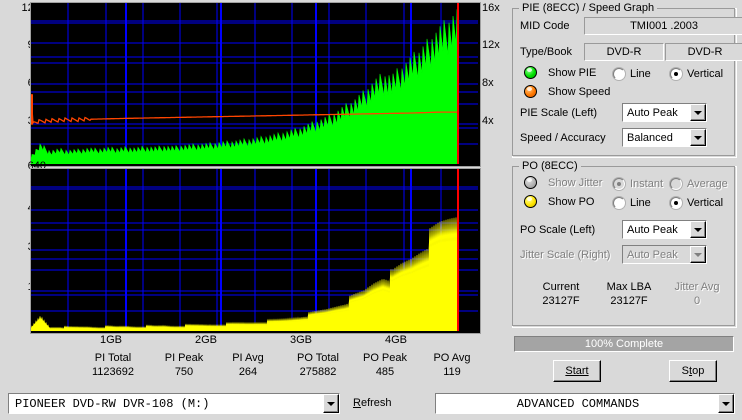  What do you see at coordinates (676, 184) in the screenshot?
I see `radio-average-icon` at bounding box center [676, 184].